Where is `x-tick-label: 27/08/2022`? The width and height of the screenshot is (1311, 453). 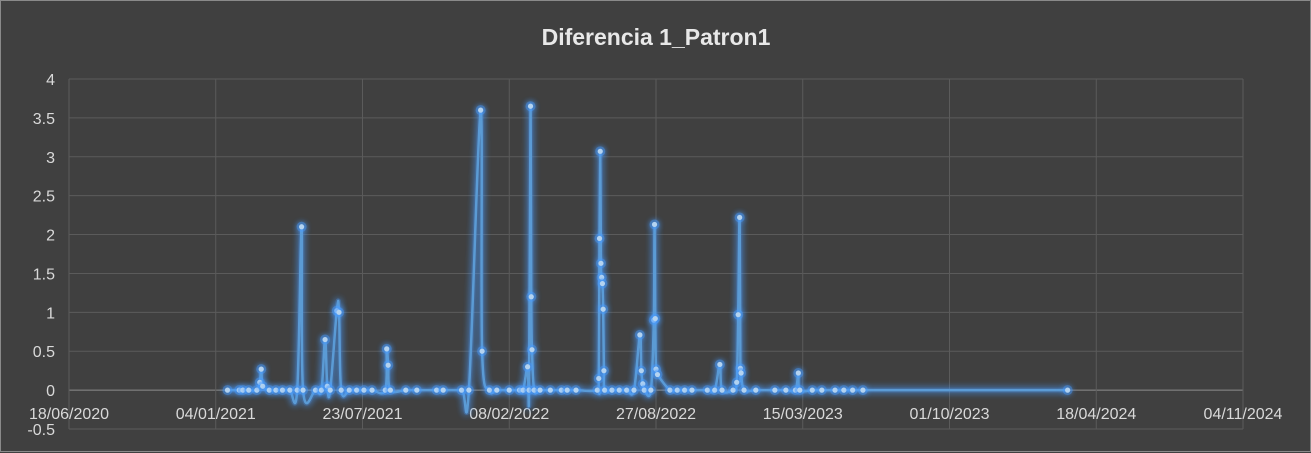
x-tick-label: 27/08/2022 is located at coordinates (656, 414).